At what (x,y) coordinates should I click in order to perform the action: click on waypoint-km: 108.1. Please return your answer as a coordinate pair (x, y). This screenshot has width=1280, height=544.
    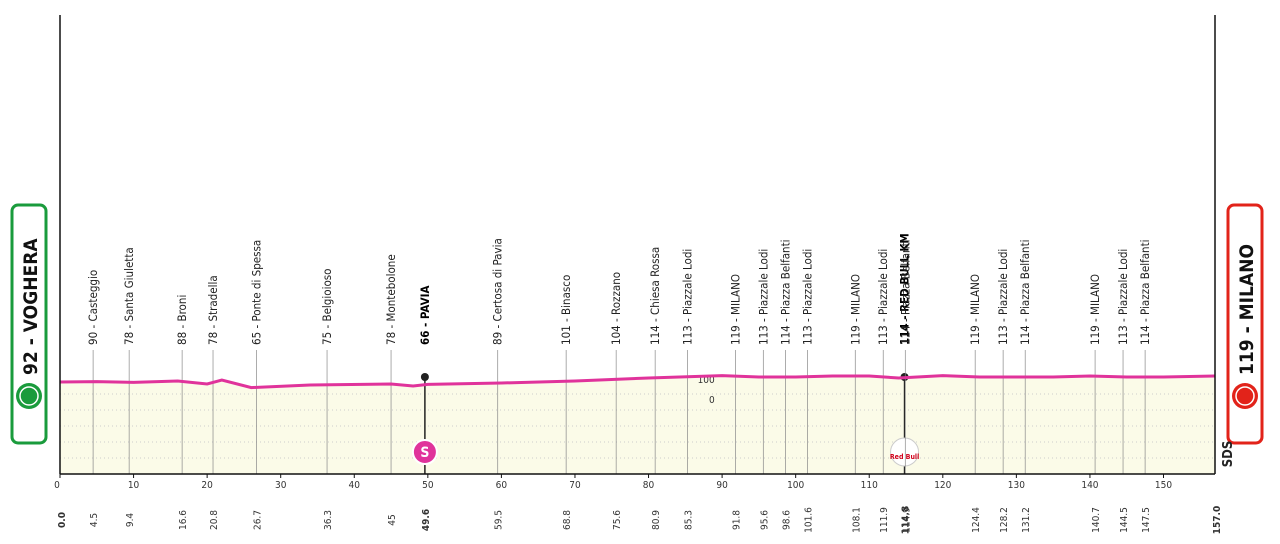
    Looking at the image, I should click on (856, 520).